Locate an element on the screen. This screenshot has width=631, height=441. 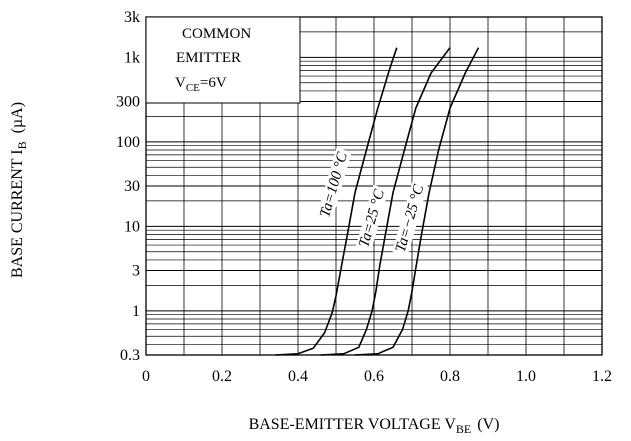
x-axis-title-subscript: BE is located at coordinates (463, 429).